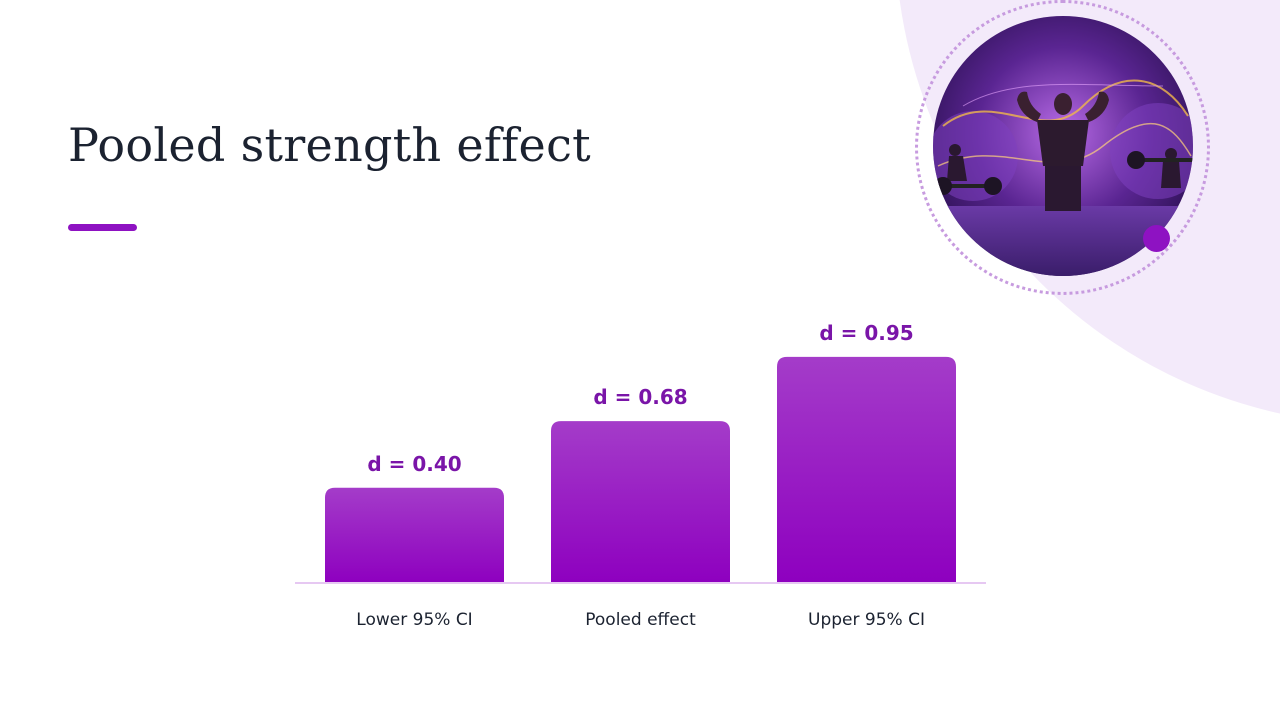 The image size is (1280, 720). What do you see at coordinates (866, 620) in the screenshot?
I see `category-label-upper-95-ci: Upper 95% CI` at bounding box center [866, 620].